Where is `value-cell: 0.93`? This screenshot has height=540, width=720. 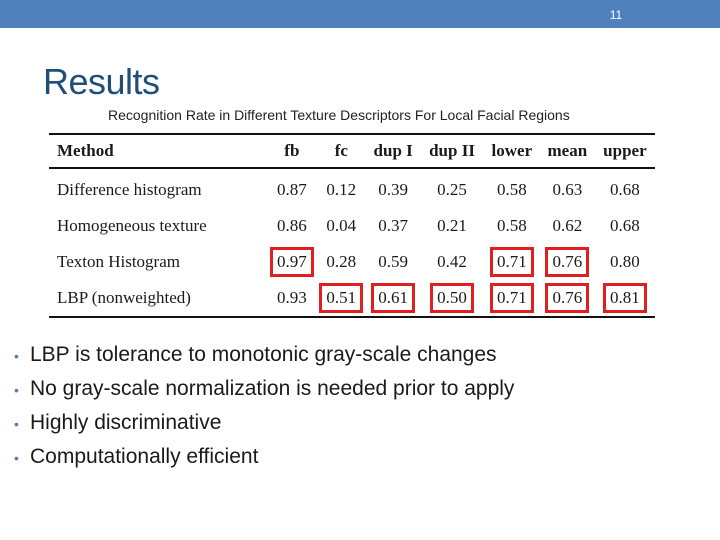 value-cell: 0.93 is located at coordinates (292, 299).